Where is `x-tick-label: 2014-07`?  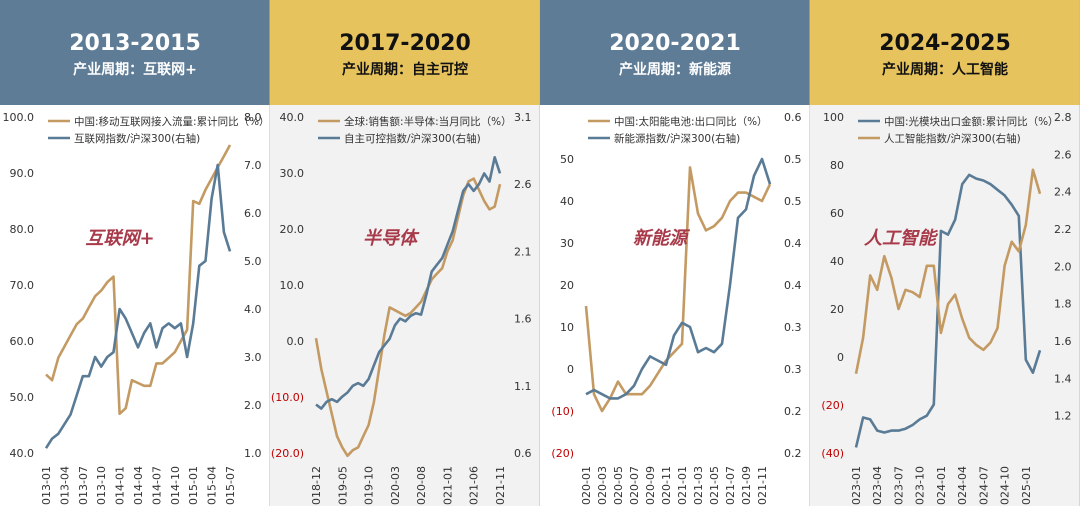 x-tick-label: 2014-07 is located at coordinates (156, 486).